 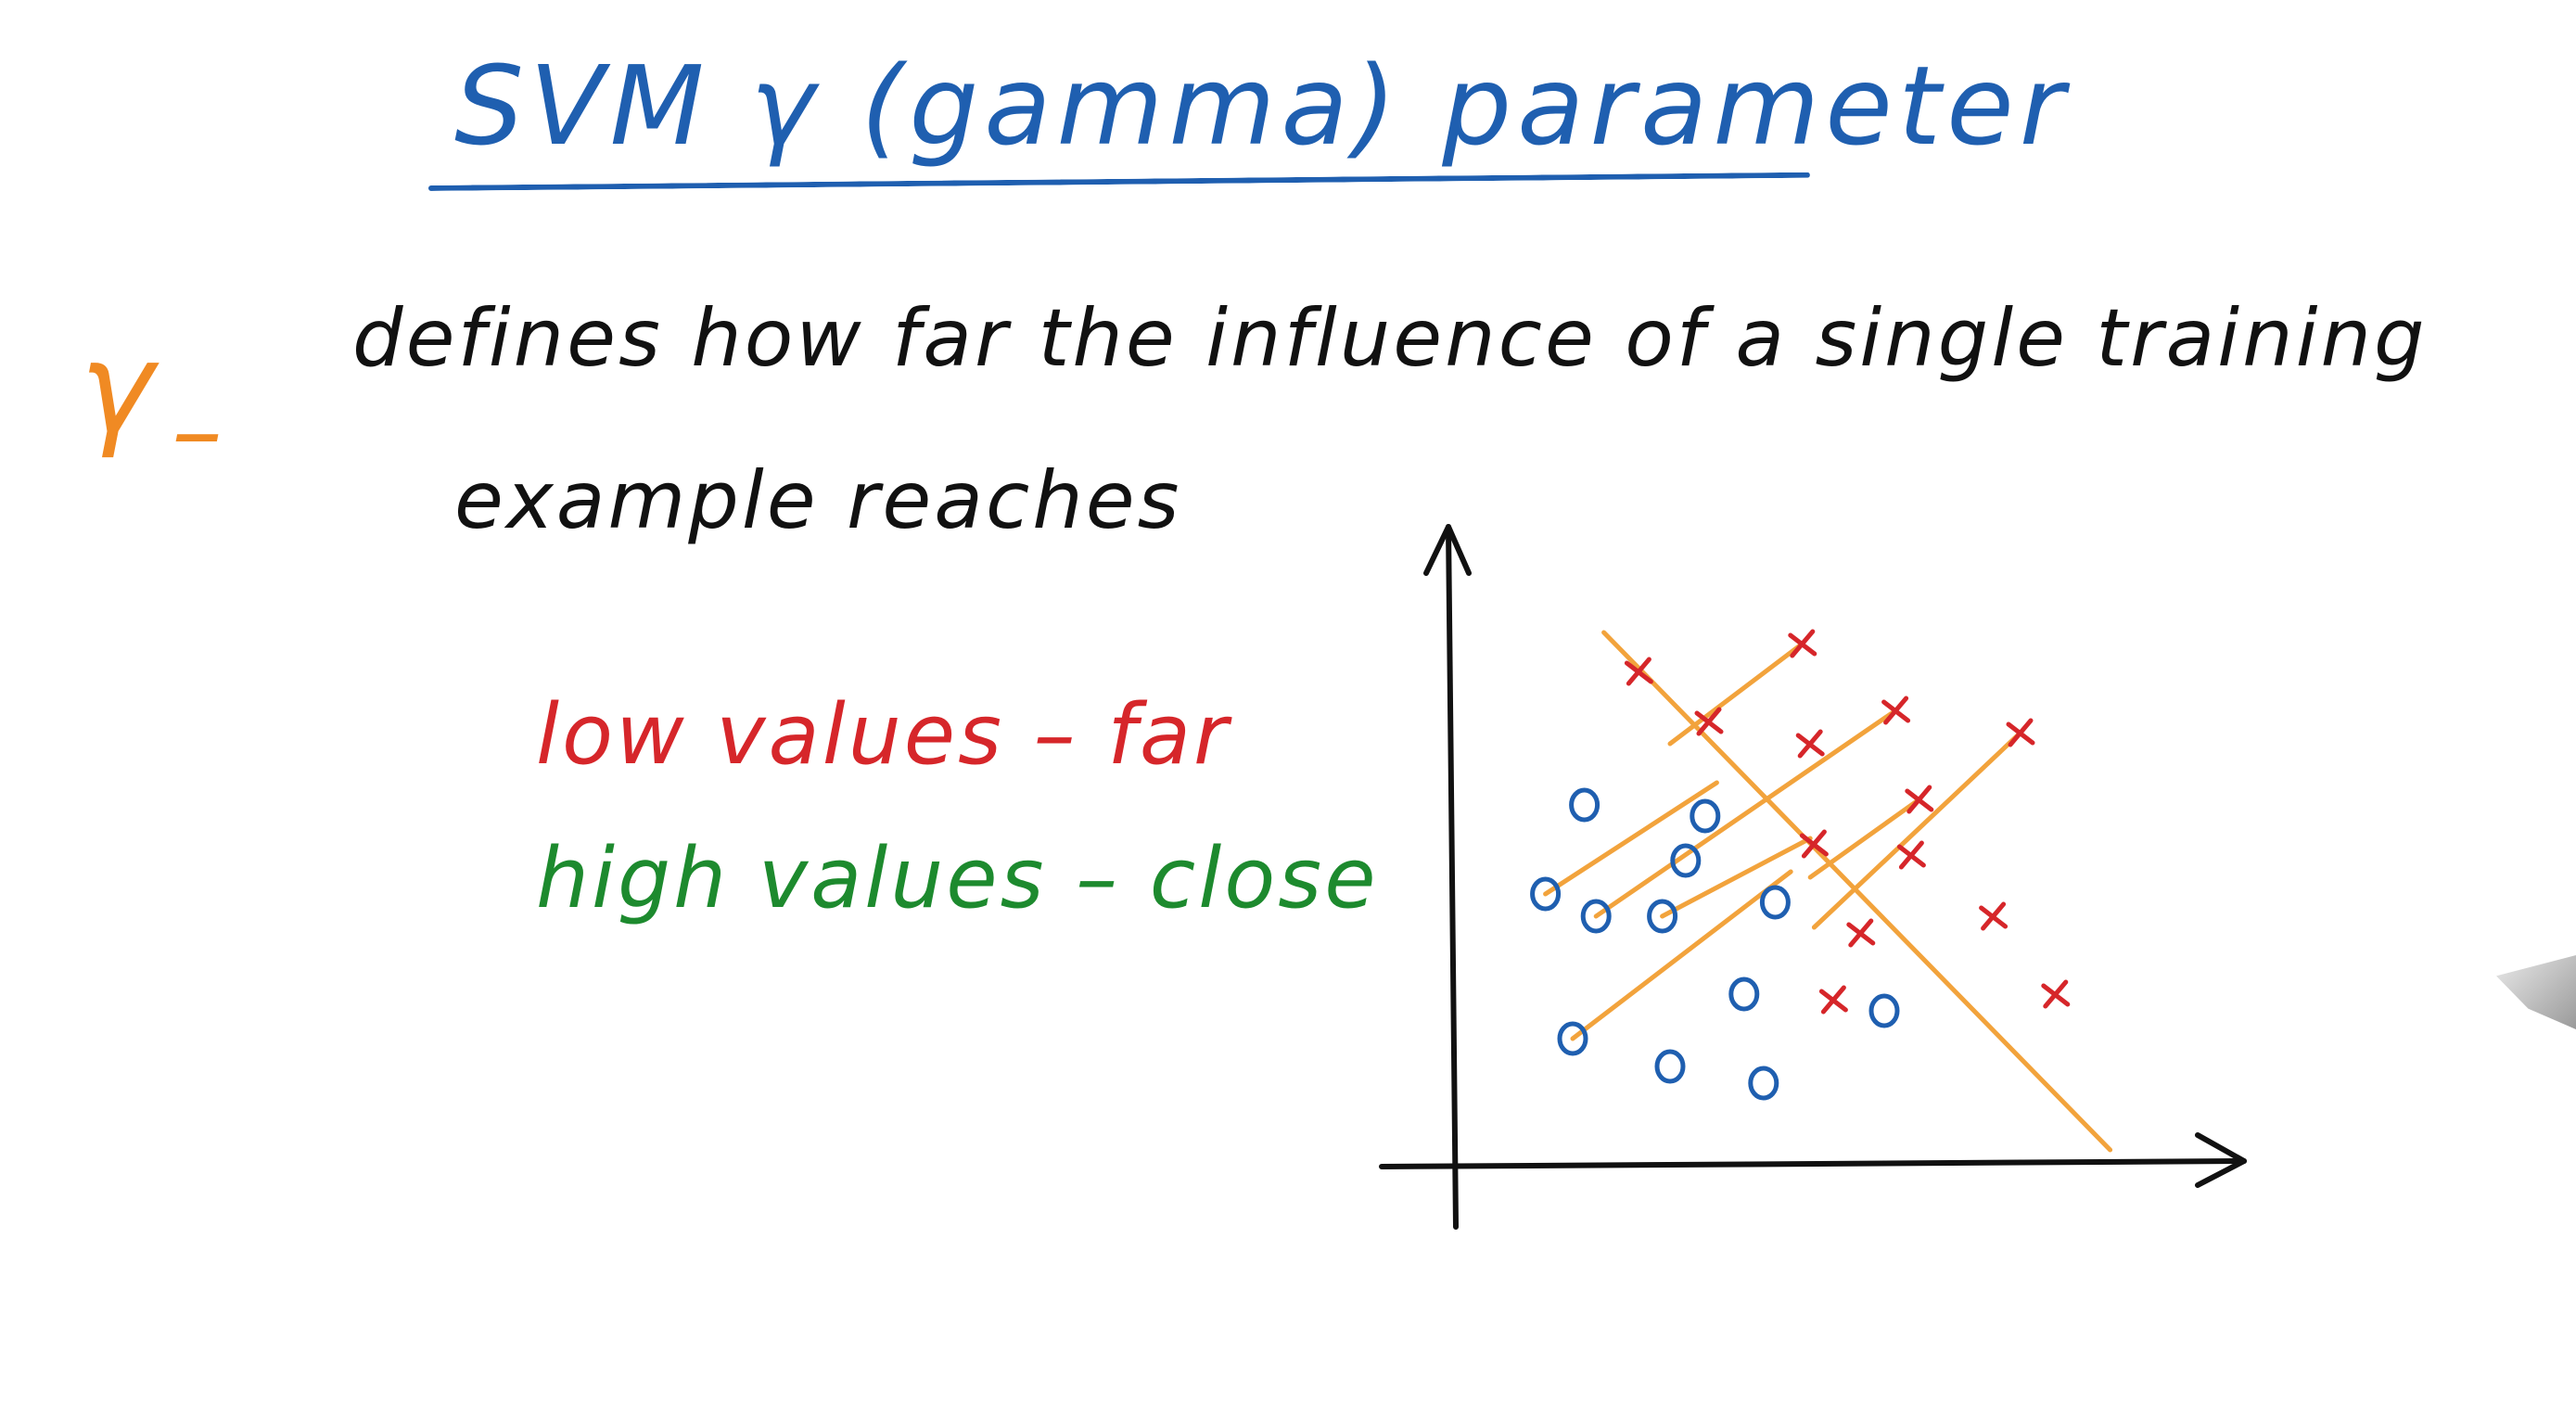 I want to click on influence-lines-layer, so click(x=1783, y=841).